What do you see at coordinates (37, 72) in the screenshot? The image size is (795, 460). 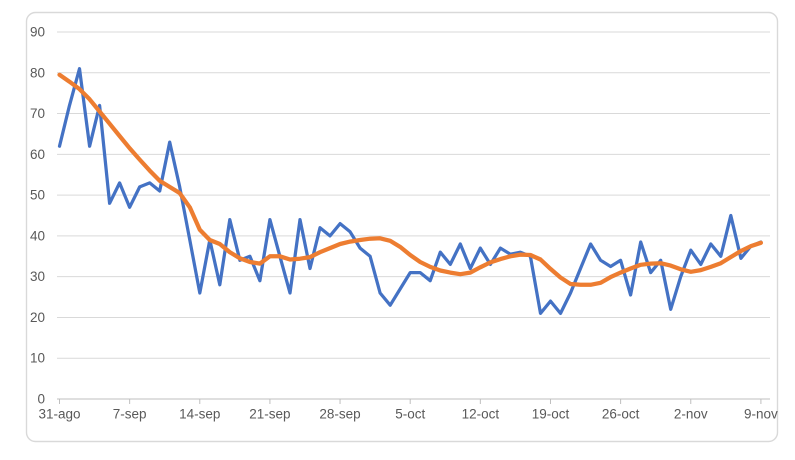 I see `y-tick-label: 80` at bounding box center [37, 72].